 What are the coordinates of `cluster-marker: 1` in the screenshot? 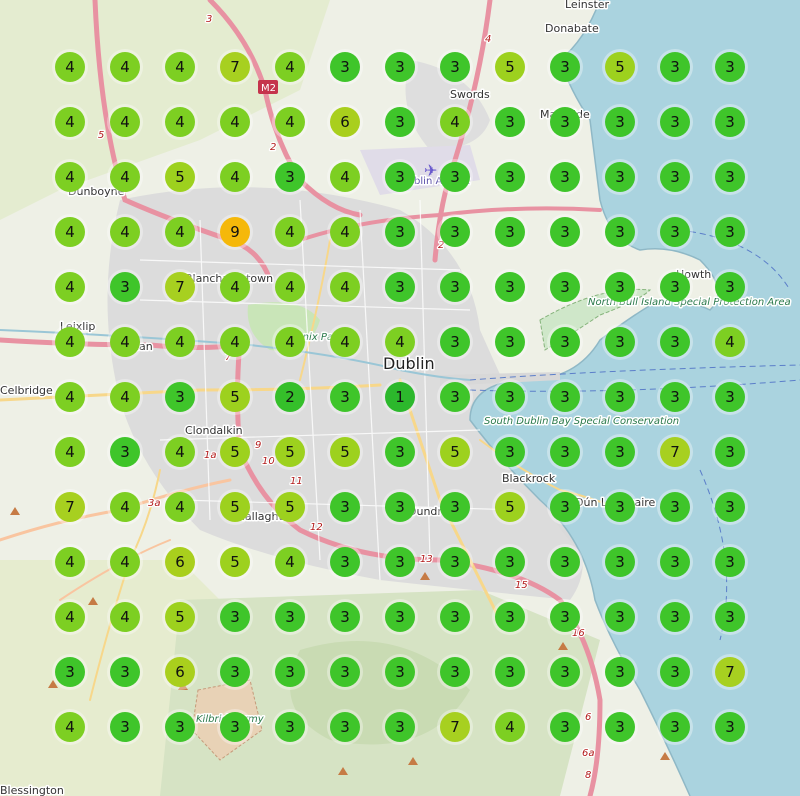 It's located at (400, 397).